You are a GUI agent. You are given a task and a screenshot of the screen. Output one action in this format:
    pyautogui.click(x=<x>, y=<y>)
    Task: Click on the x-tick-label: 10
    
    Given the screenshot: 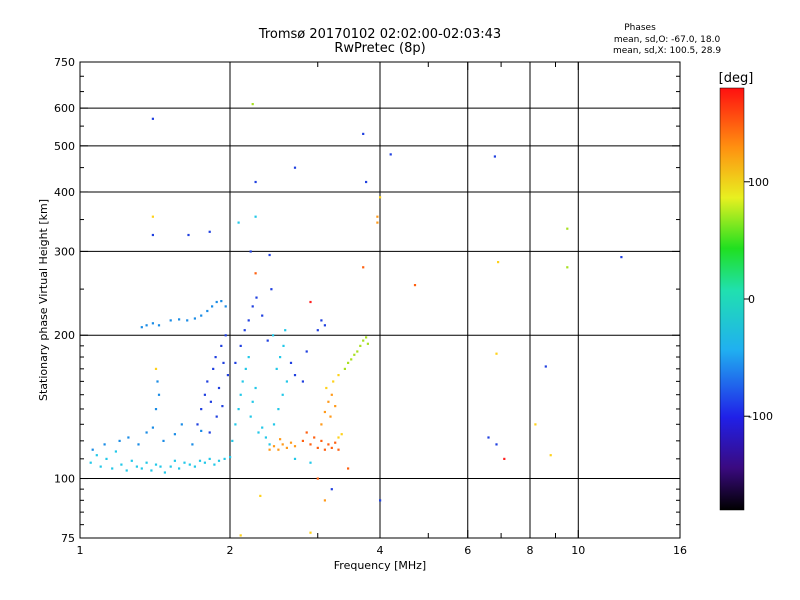 What is the action you would take?
    pyautogui.click(x=578, y=550)
    